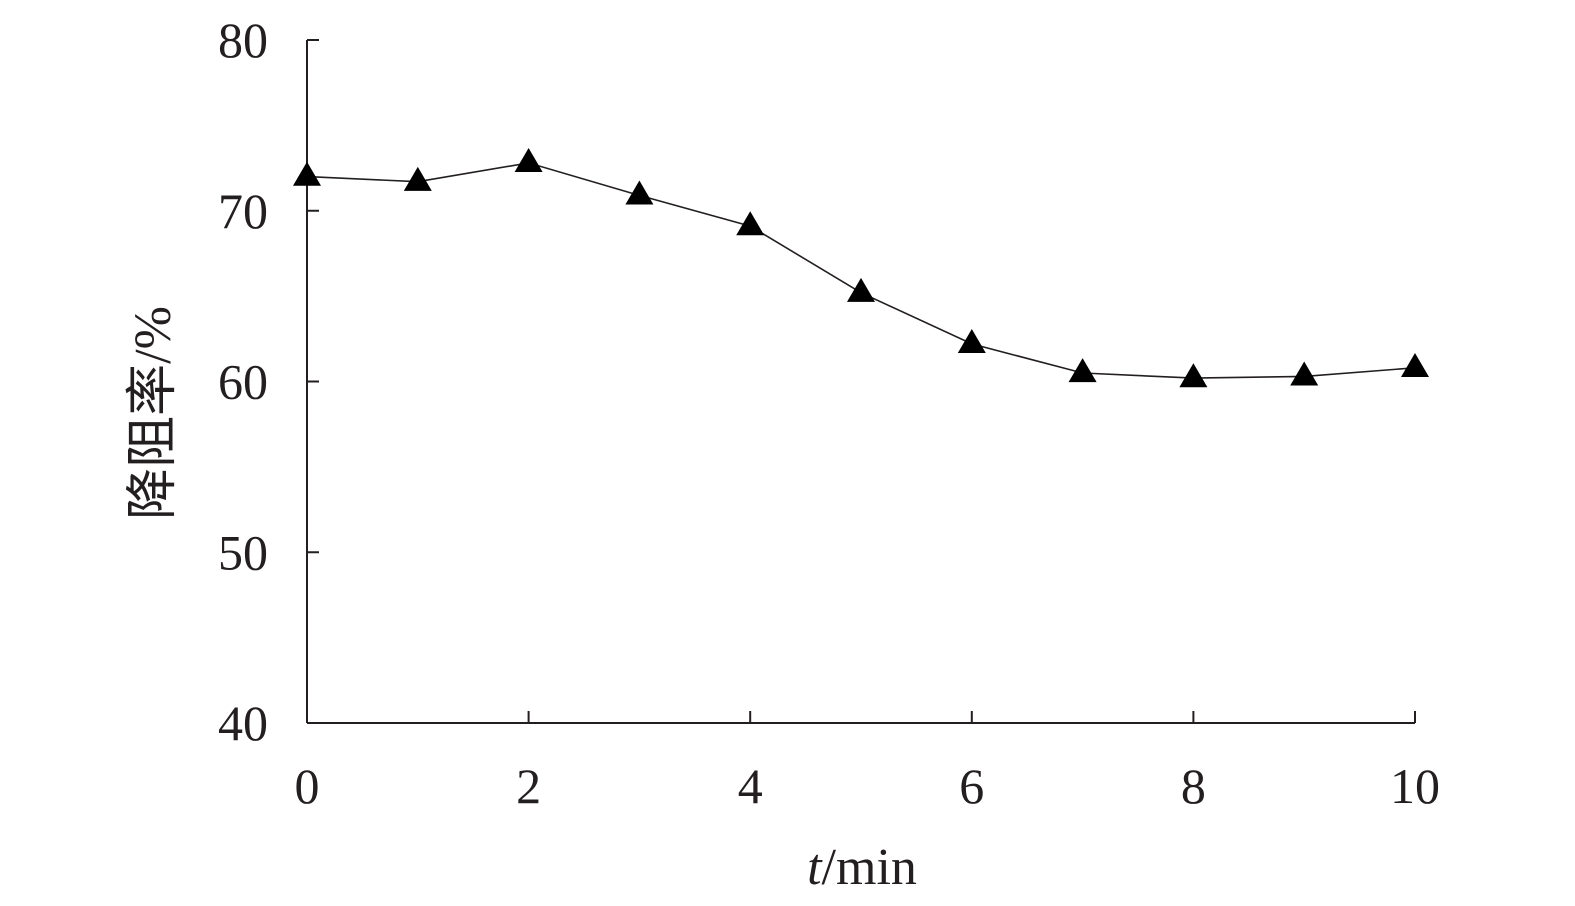  What do you see at coordinates (815, 867) in the screenshot?
I see `x-axis-variable: t` at bounding box center [815, 867].